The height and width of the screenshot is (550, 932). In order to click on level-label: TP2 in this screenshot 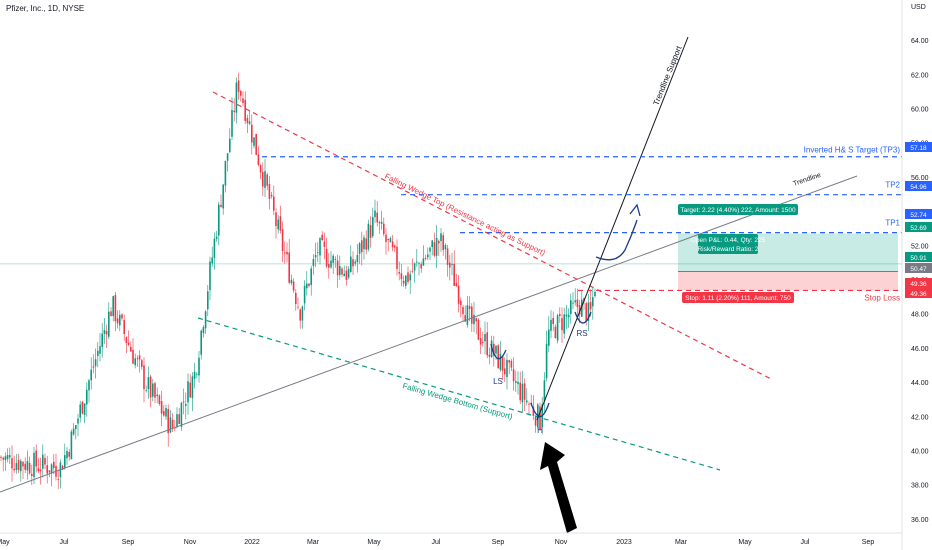, I will do `click(892, 185)`.